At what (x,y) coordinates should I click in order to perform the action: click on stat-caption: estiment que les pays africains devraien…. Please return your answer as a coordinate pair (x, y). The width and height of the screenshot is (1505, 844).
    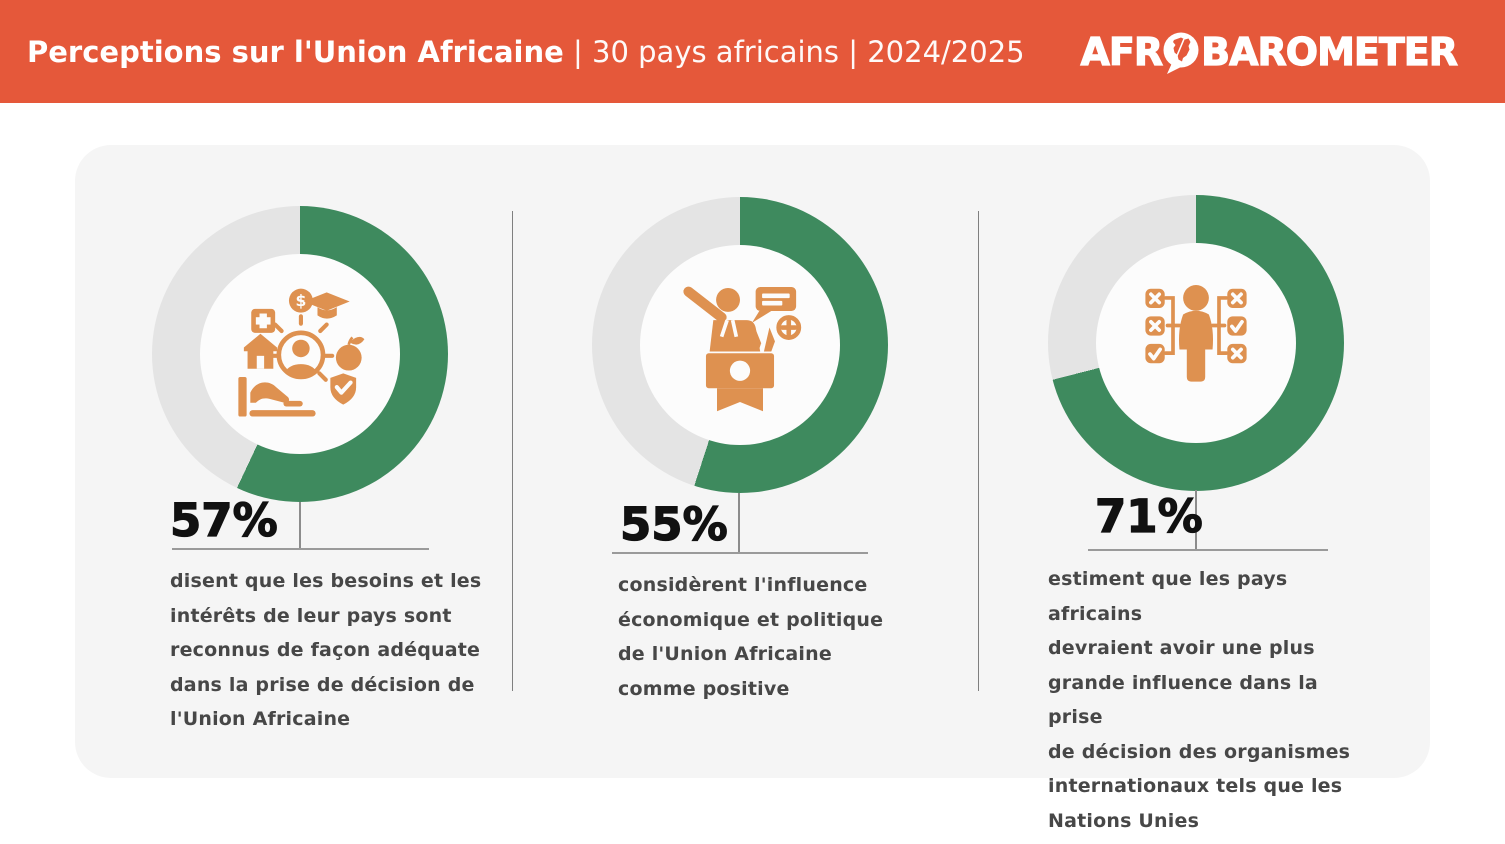
    Looking at the image, I should click on (1199, 700).